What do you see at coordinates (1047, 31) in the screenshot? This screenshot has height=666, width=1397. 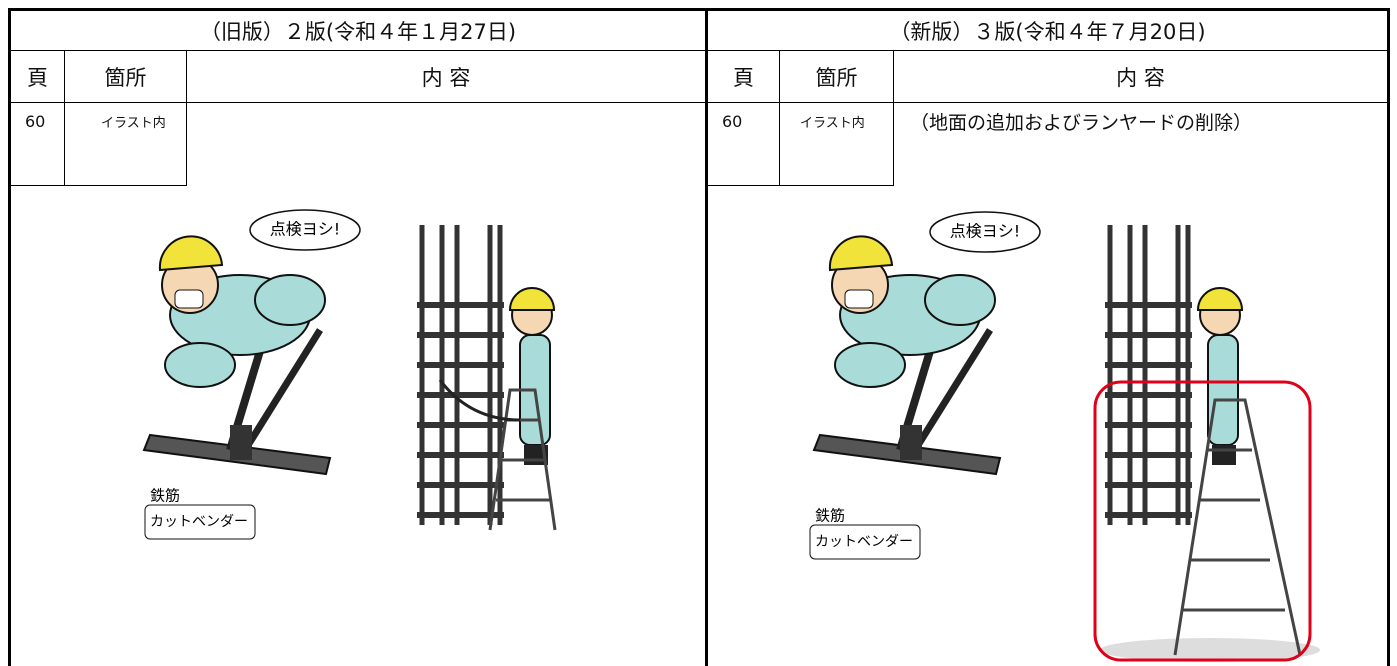 I see `header: （新版）３版(令和４年７月20日)` at bounding box center [1047, 31].